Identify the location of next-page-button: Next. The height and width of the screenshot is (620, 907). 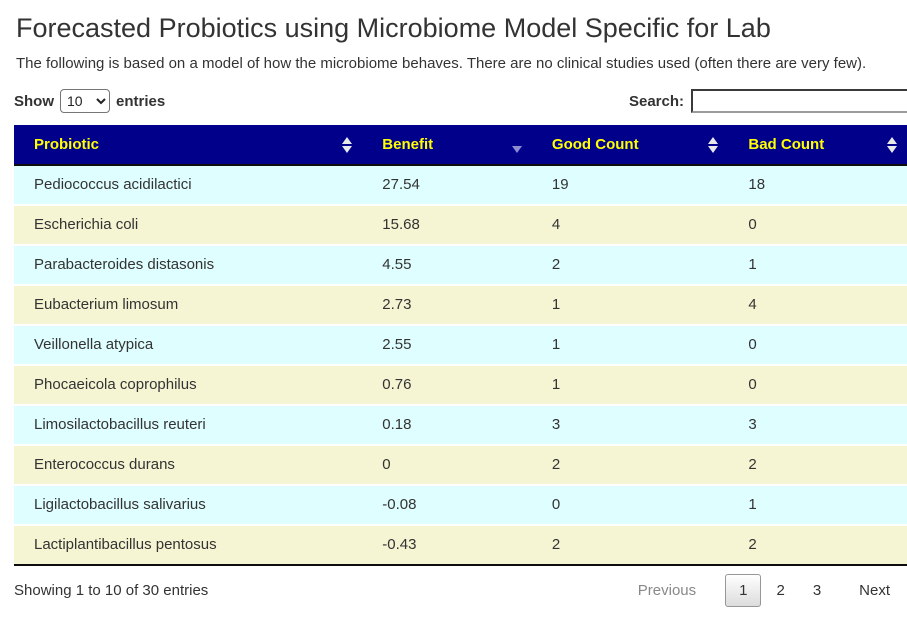
(874, 590).